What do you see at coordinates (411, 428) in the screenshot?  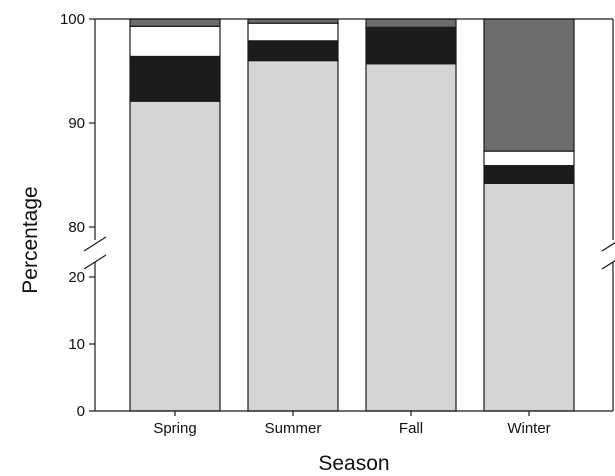 I see `x-tick-label-fall: Fall` at bounding box center [411, 428].